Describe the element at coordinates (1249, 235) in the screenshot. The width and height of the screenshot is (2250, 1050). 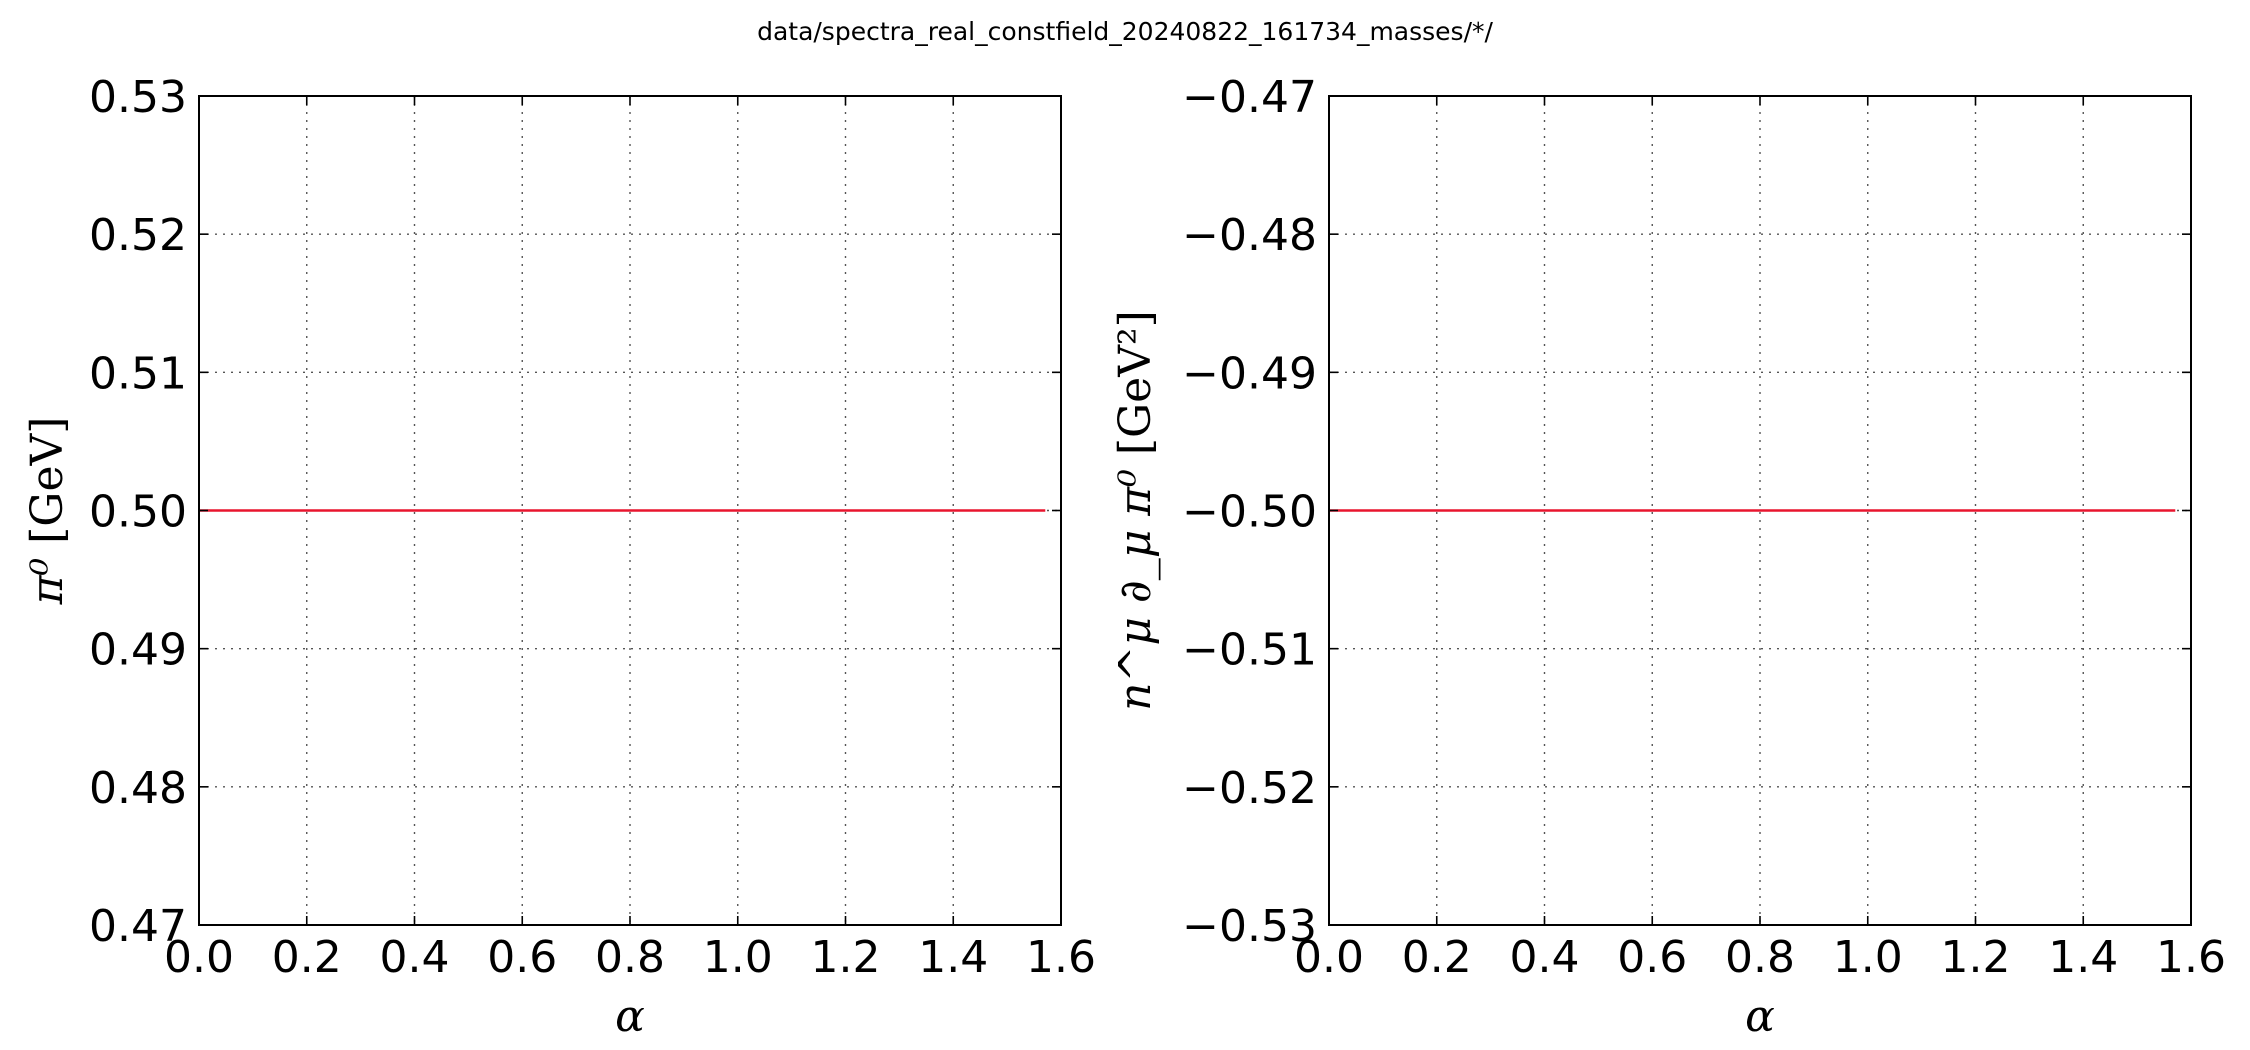
I see `y-tick-label: −0.48` at that location.